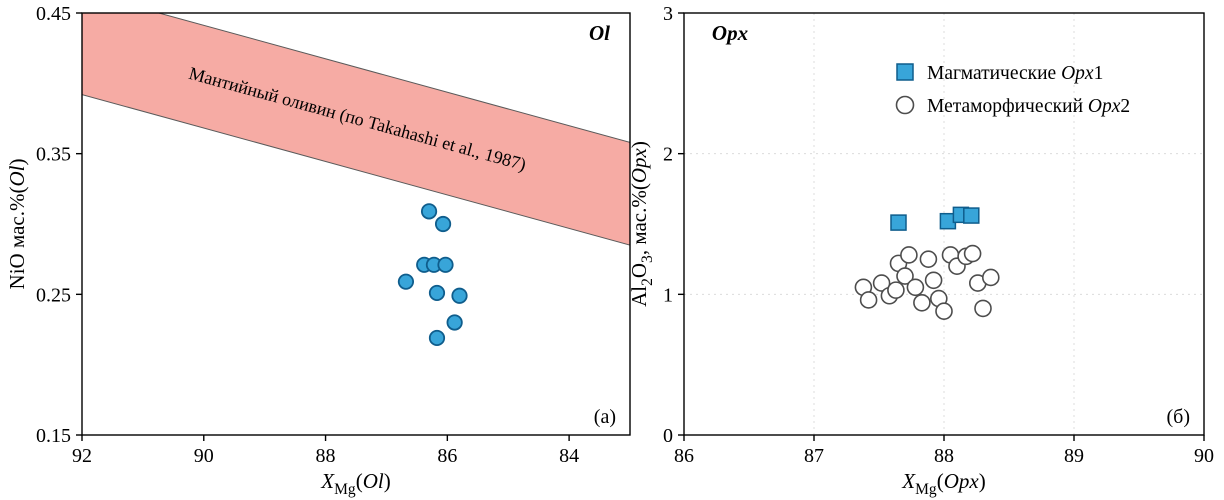 This screenshot has width=1224, height=500. I want to click on legend-label: Магматические Opx1, so click(1015, 73).